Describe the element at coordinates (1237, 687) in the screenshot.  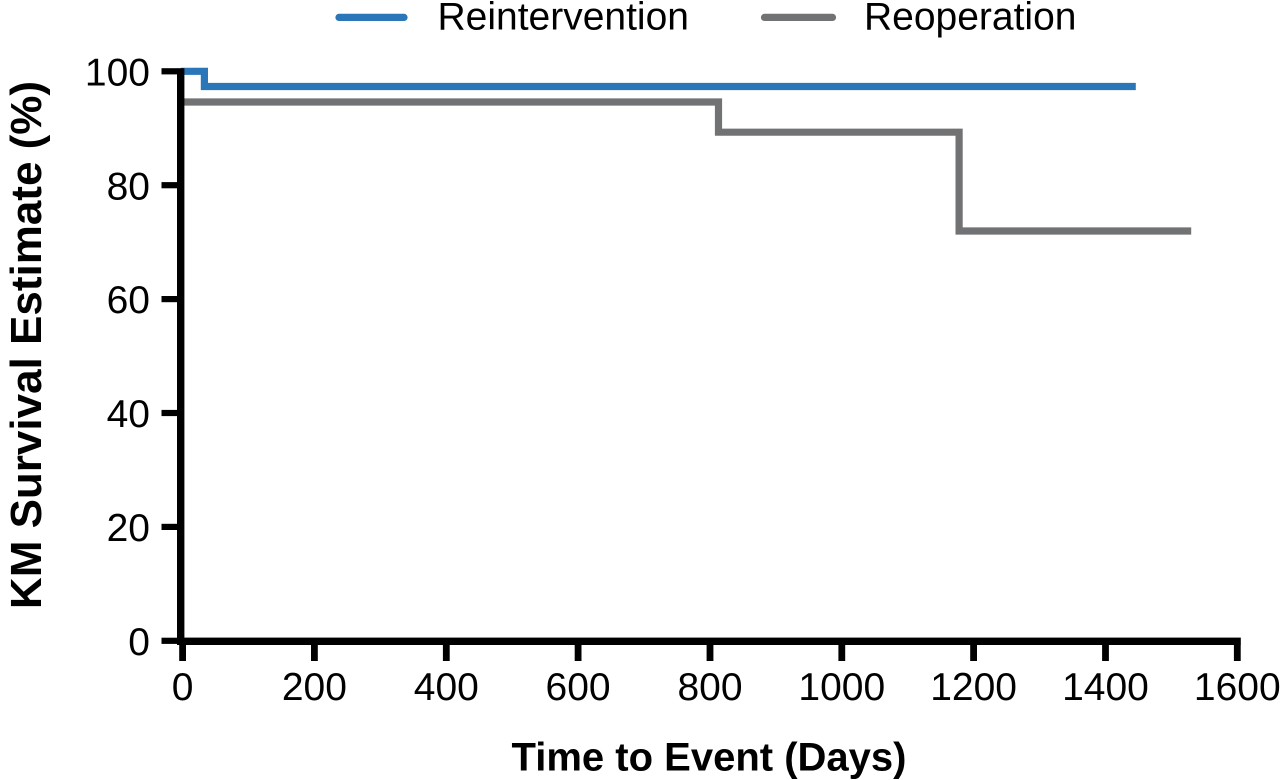
I see `svg-text: 1600` at that location.